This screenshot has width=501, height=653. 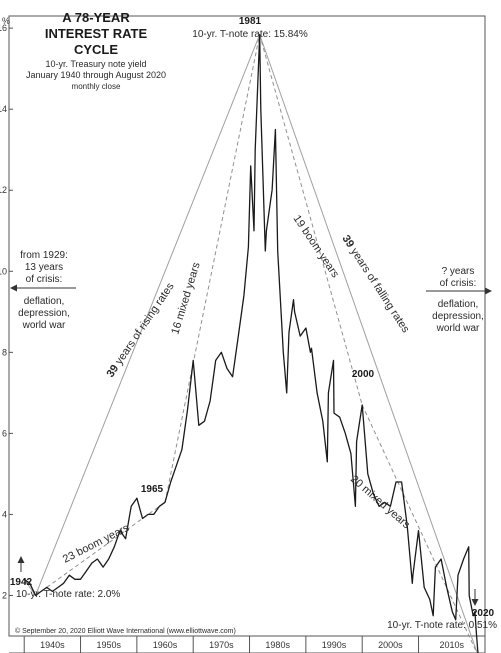 What do you see at coordinates (44, 325) in the screenshot?
I see `left-crisis-line-6: world war` at bounding box center [44, 325].